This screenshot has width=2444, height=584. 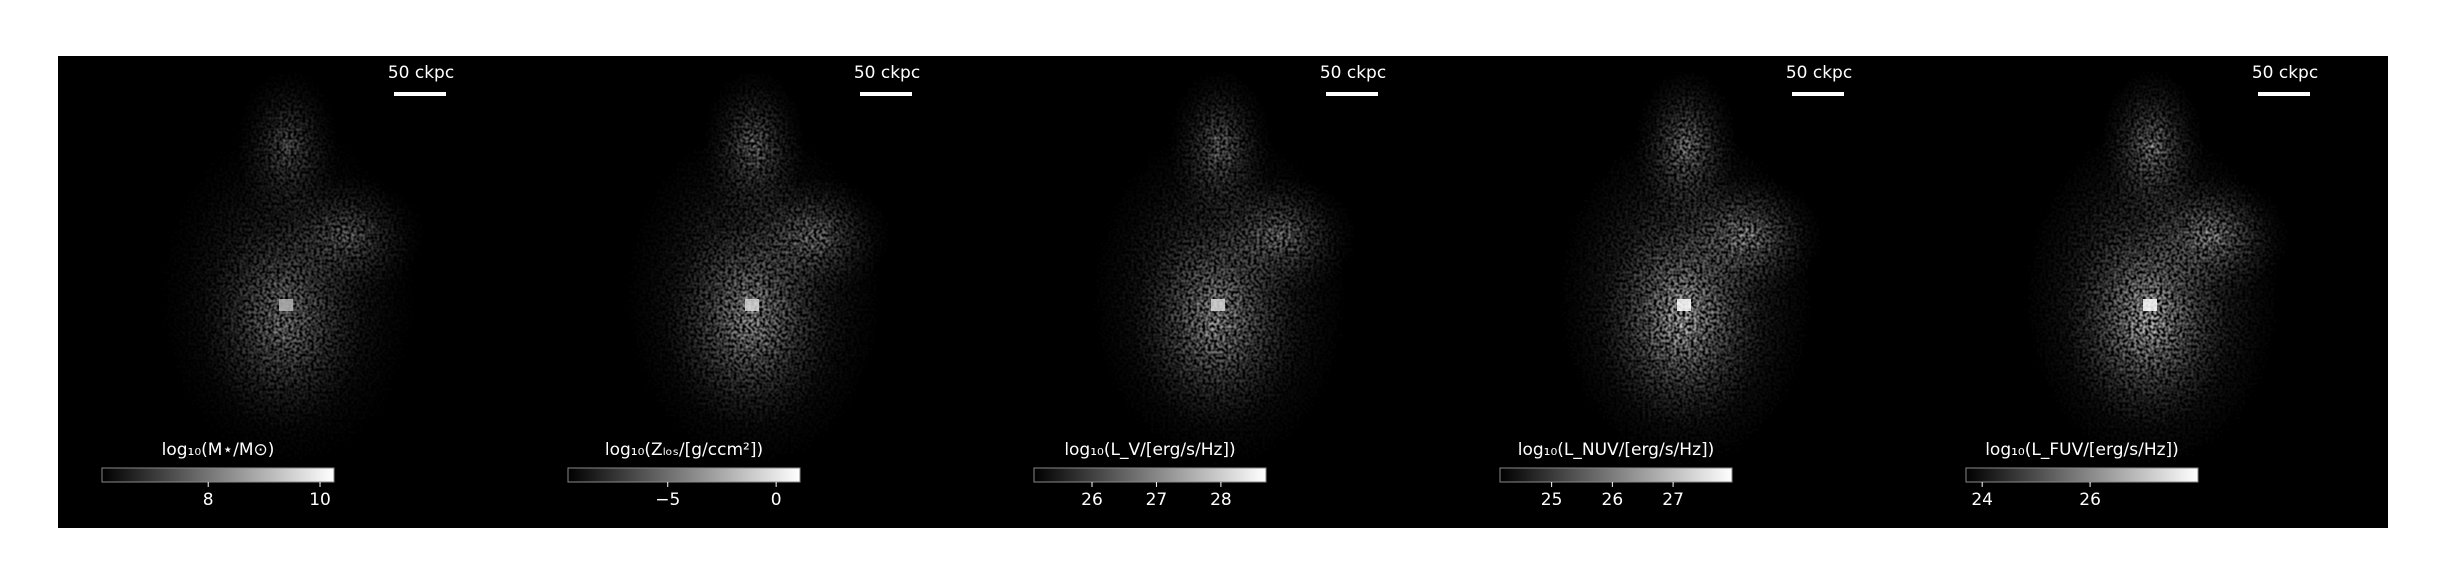 I want to click on panel: 50 ckpc log₁₀(L_FUV/[erg/s/Hz]) 24 26, so click(x=2141, y=283).